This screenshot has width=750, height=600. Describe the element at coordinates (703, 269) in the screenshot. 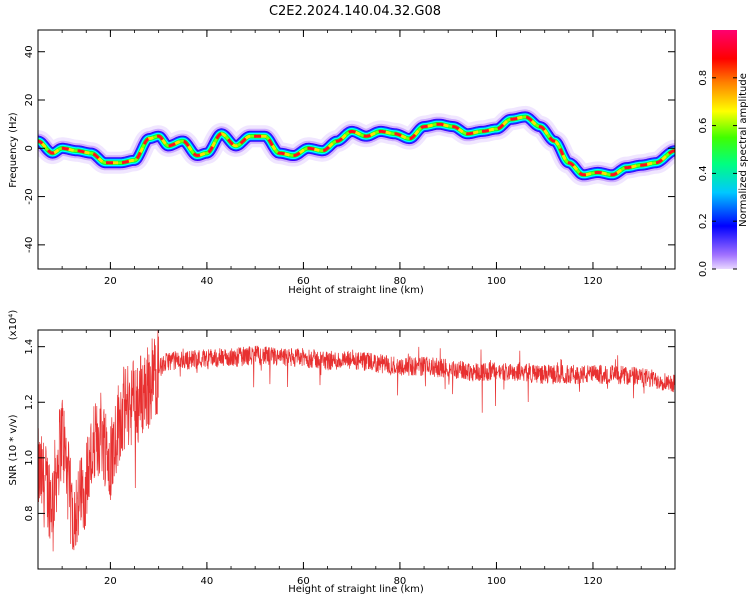

I see `colorbar-tick-label: 0.0` at that location.